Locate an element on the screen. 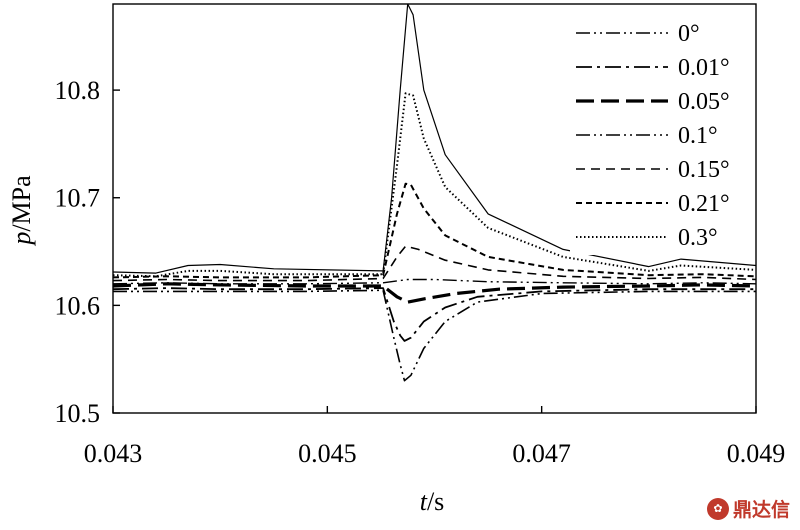  x-tick-label: 0.045 is located at coordinates (327, 453).